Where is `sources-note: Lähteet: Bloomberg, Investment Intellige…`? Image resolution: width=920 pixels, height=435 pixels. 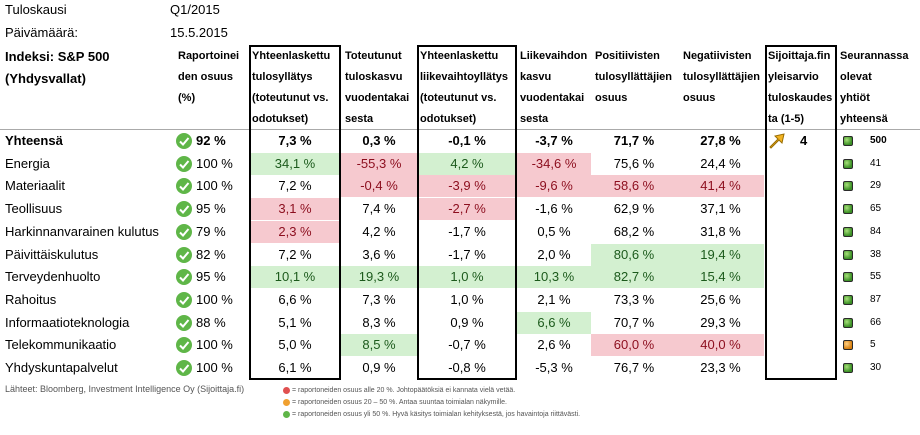
sources-note: Lähteet: Bloomberg, Investment Intellige… is located at coordinates (125, 389).